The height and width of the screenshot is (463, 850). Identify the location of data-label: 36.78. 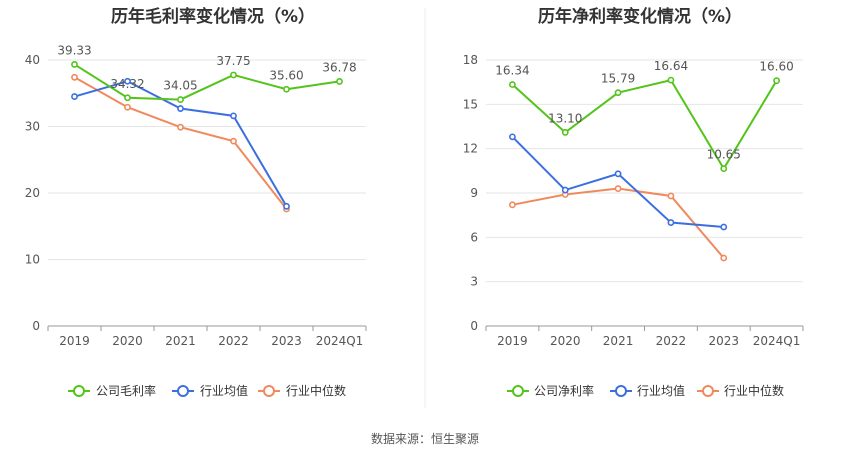
(339, 67).